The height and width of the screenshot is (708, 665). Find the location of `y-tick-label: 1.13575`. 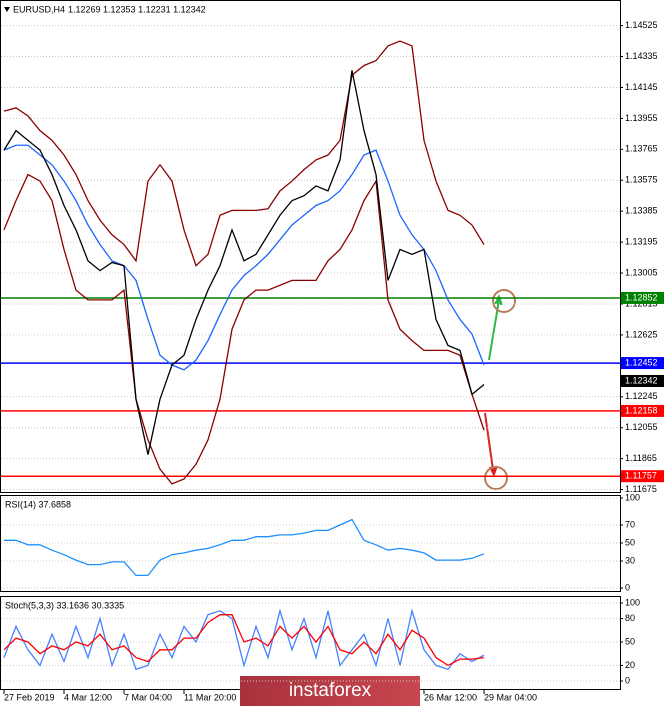

y-tick-label: 1.13575 is located at coordinates (641, 180).